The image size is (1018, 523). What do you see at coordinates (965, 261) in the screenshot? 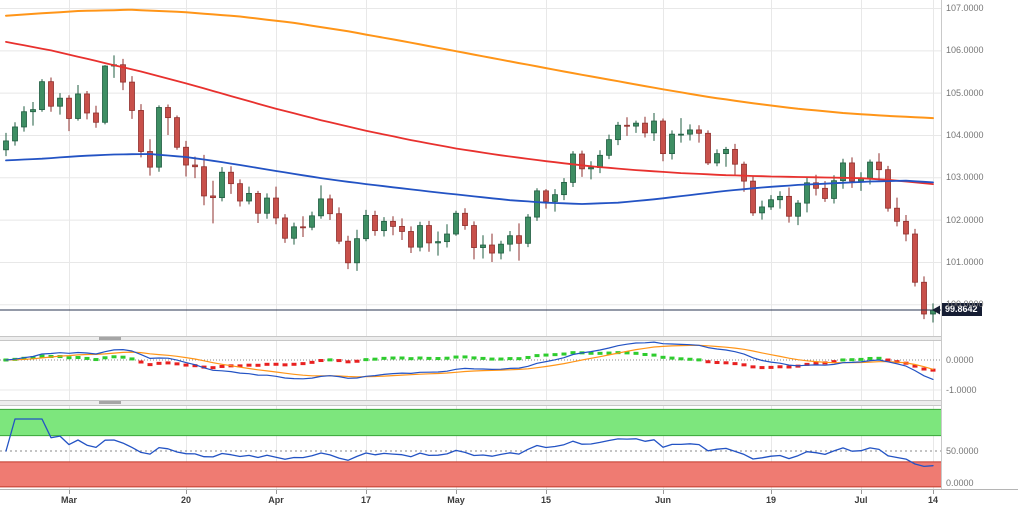
I see `axis-tick-label: 101.0000` at bounding box center [965, 261].